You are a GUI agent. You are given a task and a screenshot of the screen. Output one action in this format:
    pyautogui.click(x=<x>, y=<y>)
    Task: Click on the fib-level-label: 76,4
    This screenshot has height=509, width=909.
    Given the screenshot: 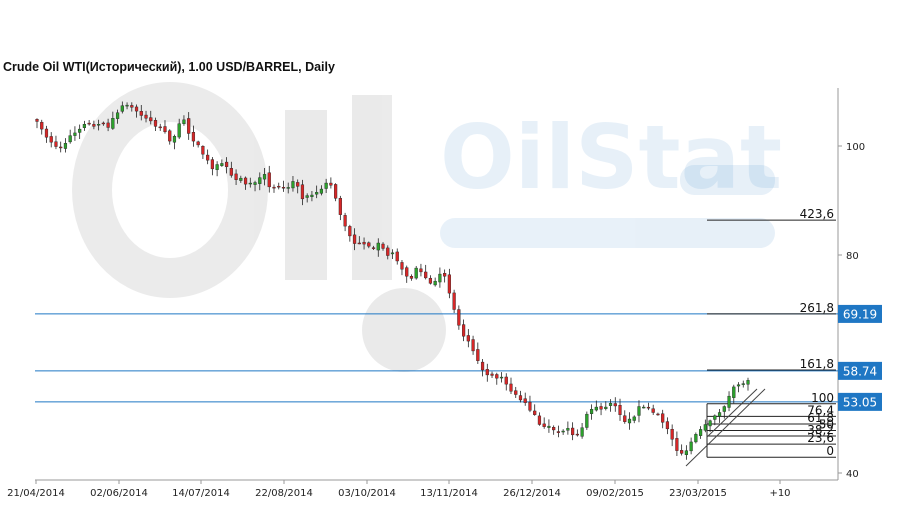 What is the action you would take?
    pyautogui.click(x=820, y=410)
    